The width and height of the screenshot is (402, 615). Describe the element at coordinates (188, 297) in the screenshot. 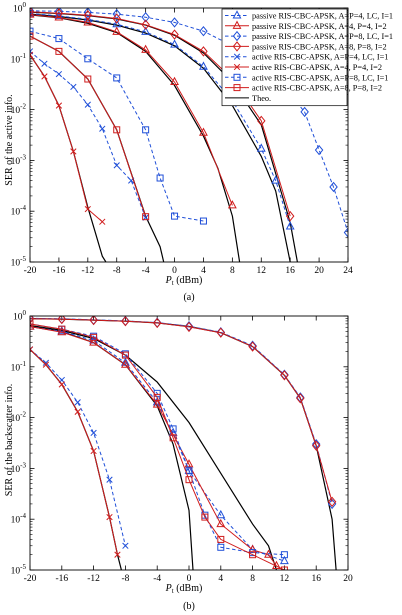

I see `caption-a: (a)` at that location.